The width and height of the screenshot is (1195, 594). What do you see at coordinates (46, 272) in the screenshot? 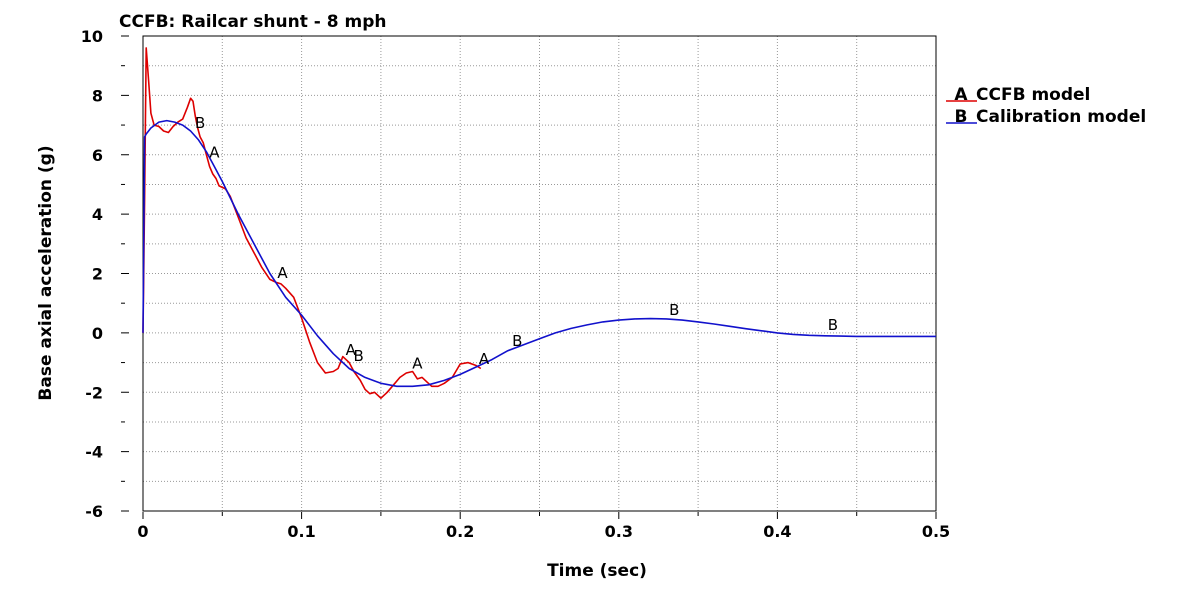
I see `y-axis-label: Base axial acceleration (g)` at bounding box center [46, 272].